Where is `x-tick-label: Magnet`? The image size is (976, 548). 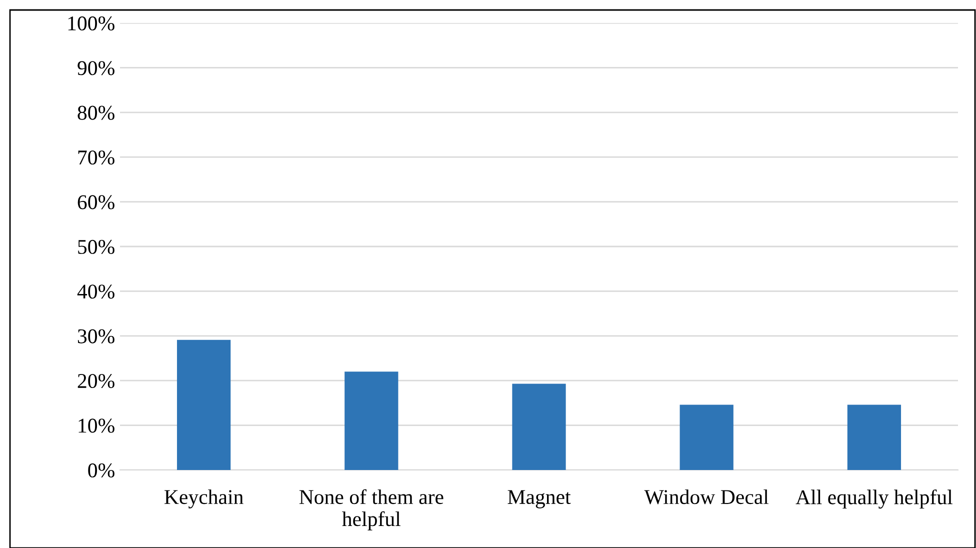 x-tick-label: Magnet is located at coordinates (539, 499).